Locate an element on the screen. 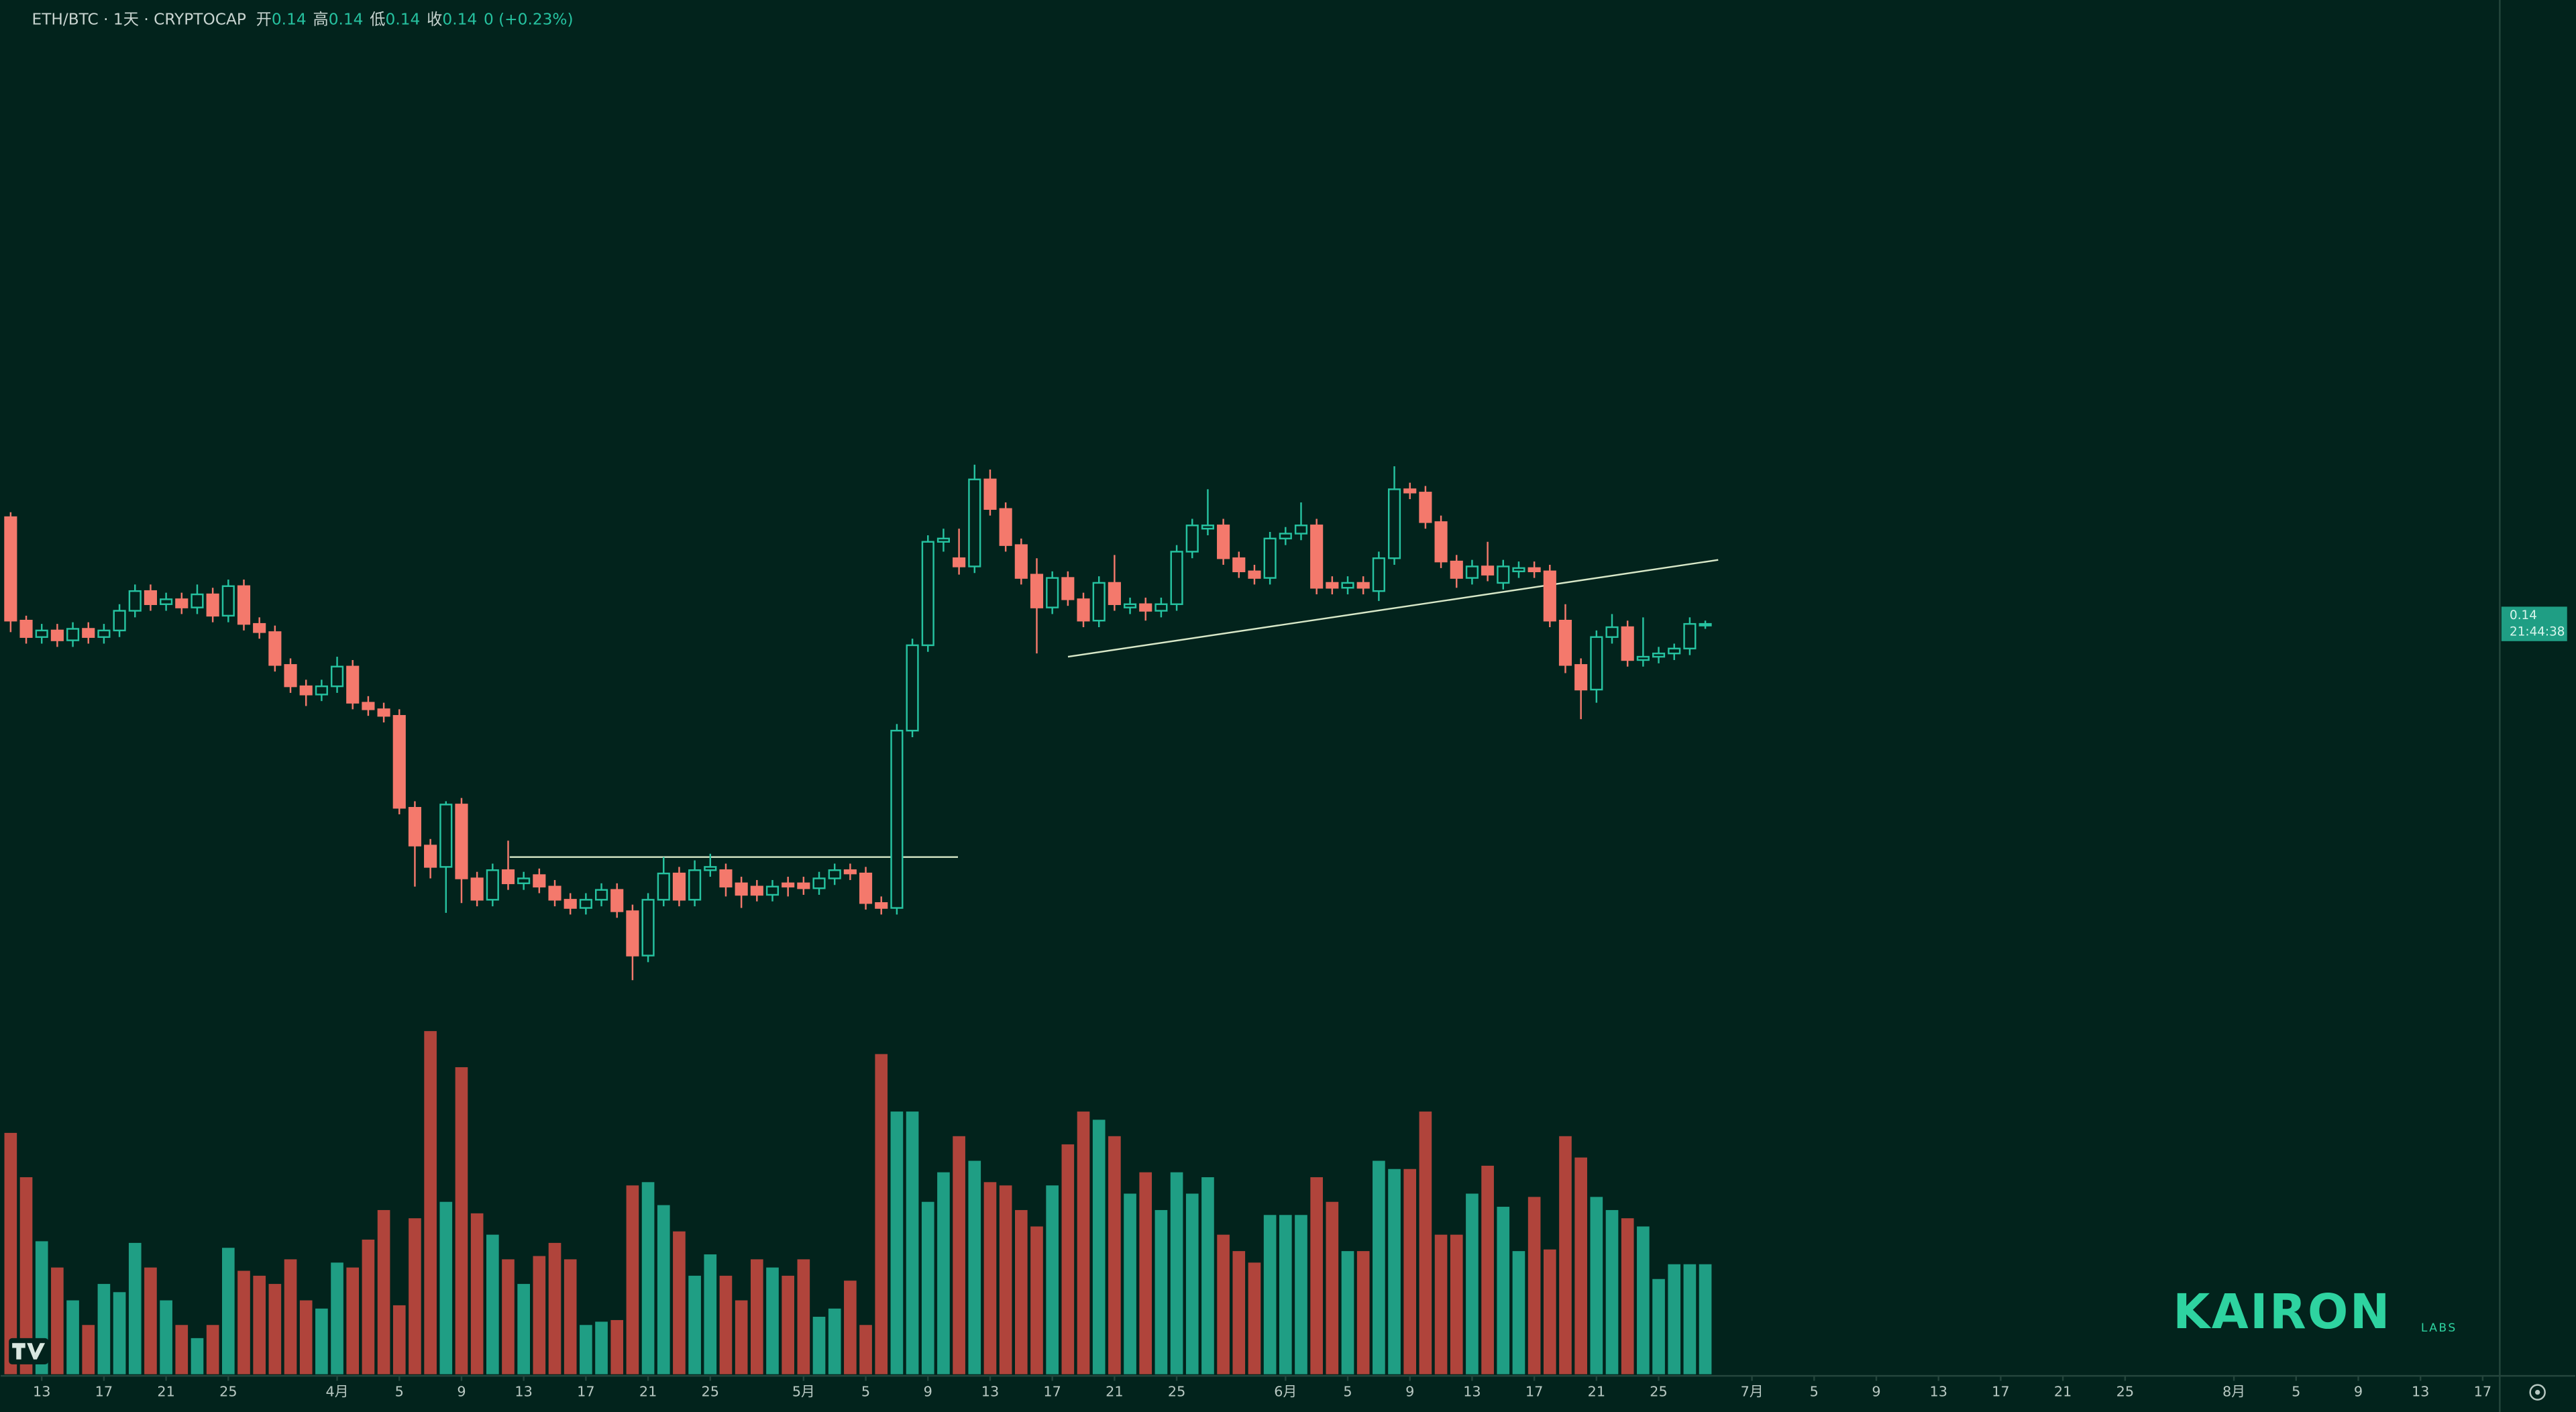 Image resolution: width=2576 pixels, height=1412 pixels. countdown: 21:44:38 is located at coordinates (2537, 631).